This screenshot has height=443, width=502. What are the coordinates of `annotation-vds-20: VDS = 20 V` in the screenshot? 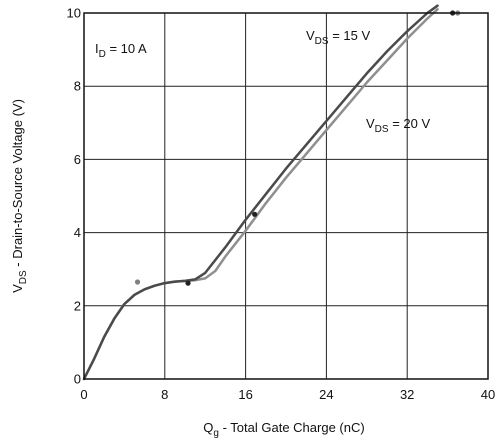 It's located at (398, 125).